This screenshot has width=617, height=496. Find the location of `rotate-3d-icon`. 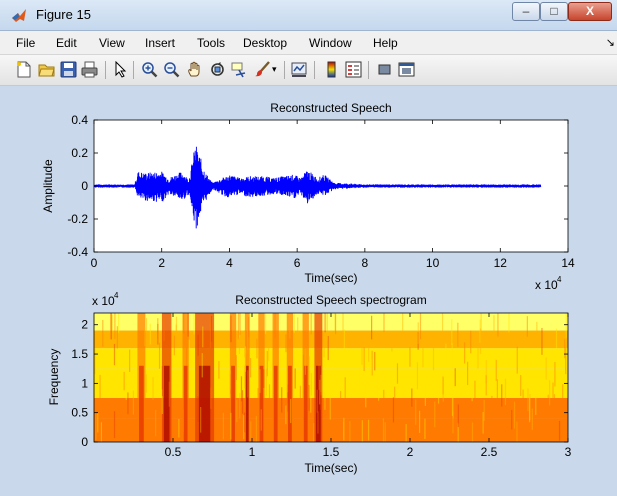

rotate-3d-icon is located at coordinates (217, 69).